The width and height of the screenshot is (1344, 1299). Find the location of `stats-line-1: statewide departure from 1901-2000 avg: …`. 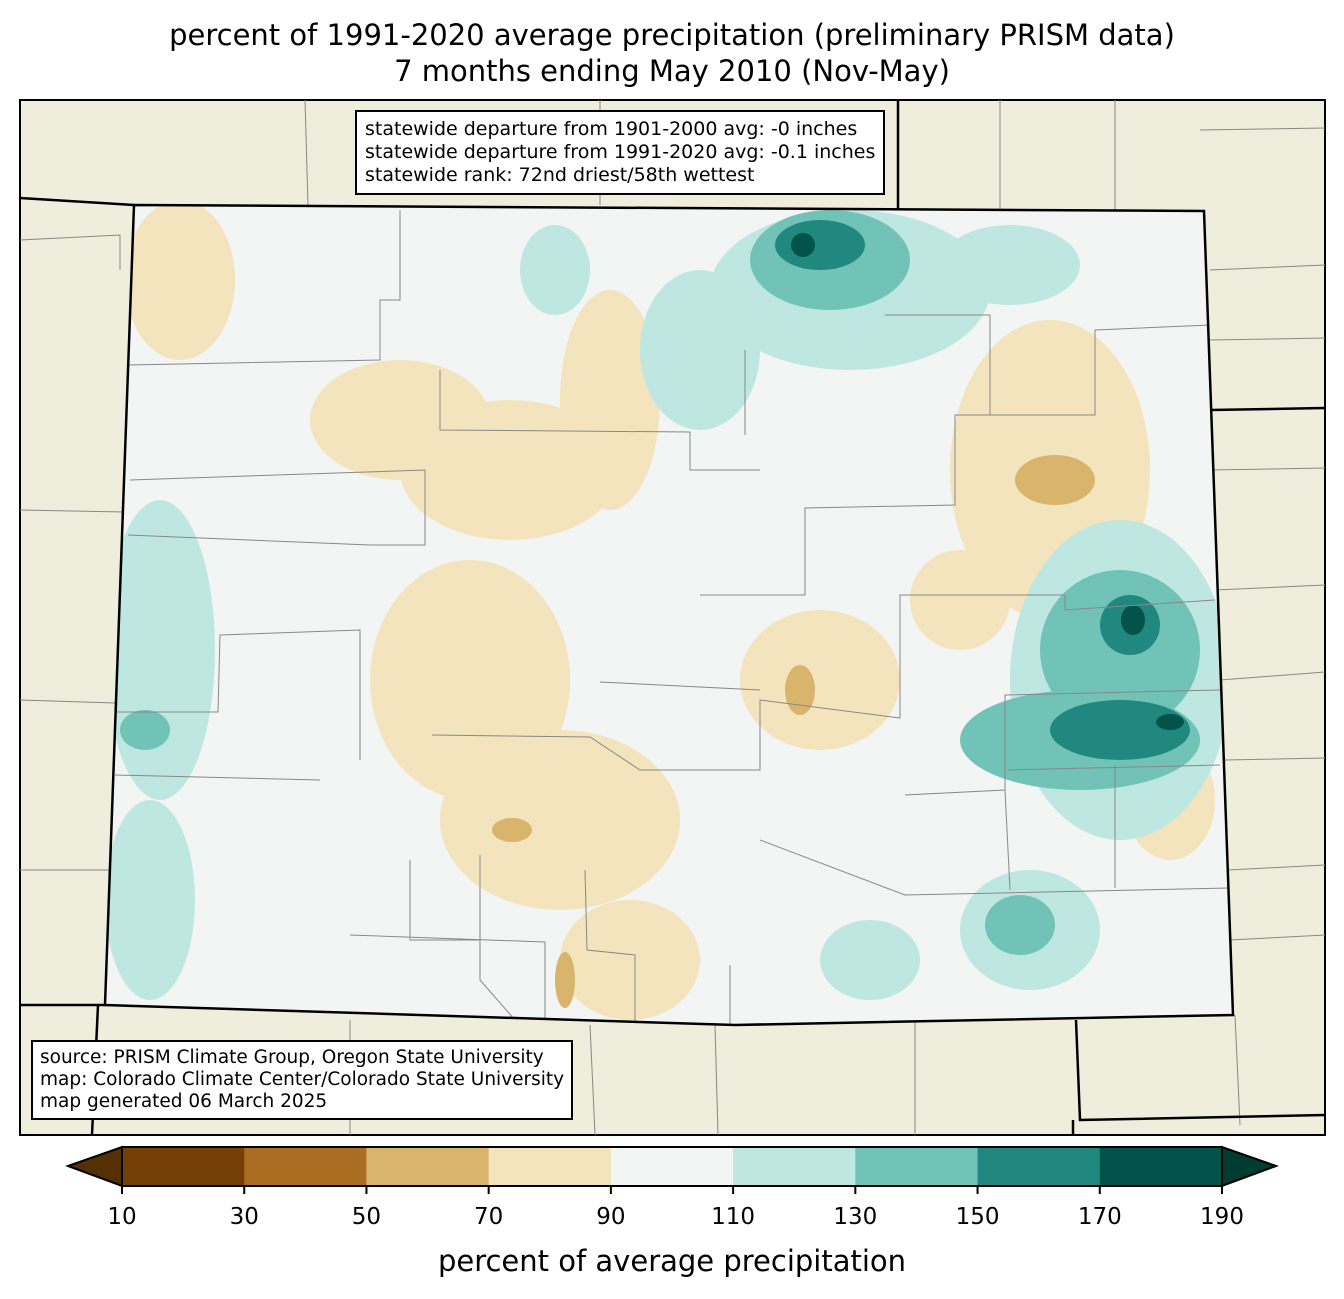

stats-line-1: statewide departure from 1901-2000 avg: … is located at coordinates (611, 129).